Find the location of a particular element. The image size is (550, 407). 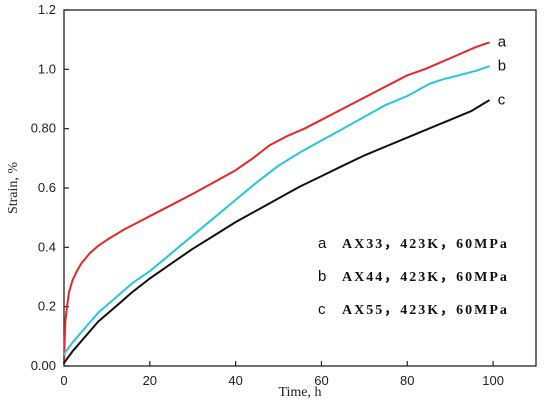

x-tick-label: 80 is located at coordinates (407, 380).